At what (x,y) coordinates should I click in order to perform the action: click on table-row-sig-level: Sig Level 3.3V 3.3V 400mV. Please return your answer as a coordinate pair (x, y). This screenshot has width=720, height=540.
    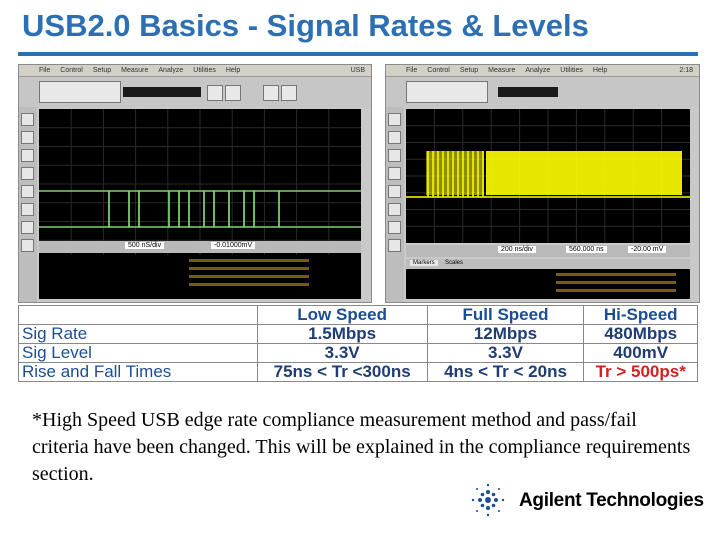
    Looking at the image, I should click on (358, 353).